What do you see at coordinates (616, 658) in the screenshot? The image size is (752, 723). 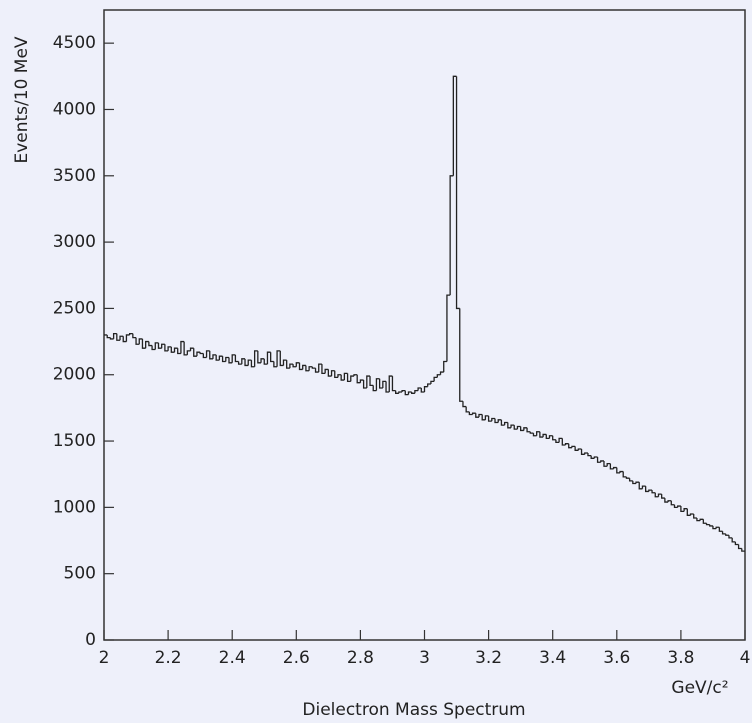 I see `x-tick-label: 3.6` at bounding box center [616, 658].